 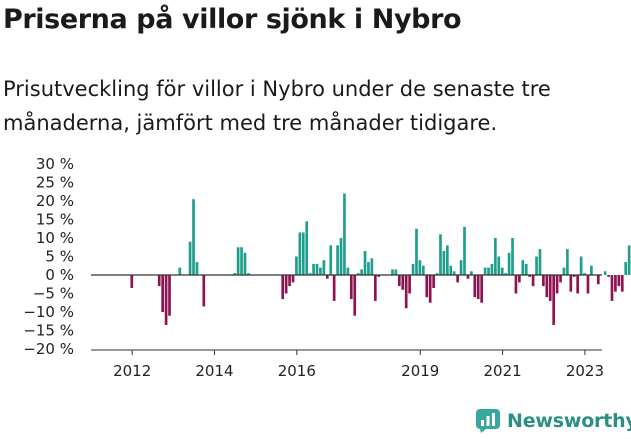 What do you see at coordinates (55, 164) in the screenshot?
I see `y-tick-label: 30 %` at bounding box center [55, 164].